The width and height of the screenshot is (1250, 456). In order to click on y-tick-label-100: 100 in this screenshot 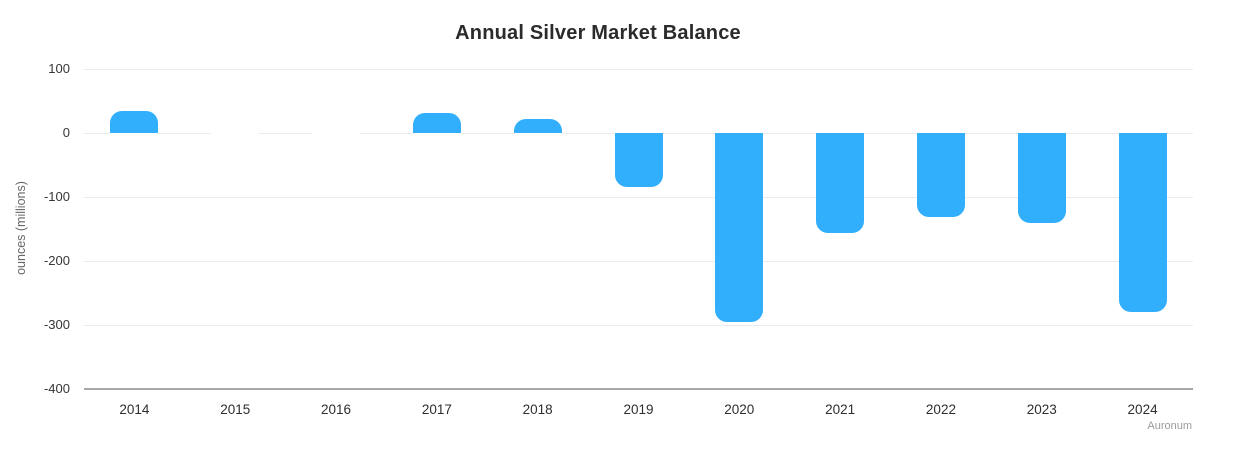, I will do `click(59, 68)`.